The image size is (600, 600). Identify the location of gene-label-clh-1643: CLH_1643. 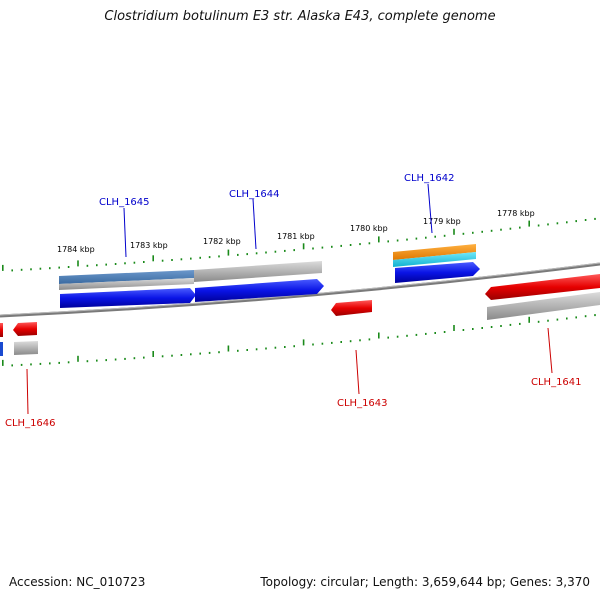
(362, 403).